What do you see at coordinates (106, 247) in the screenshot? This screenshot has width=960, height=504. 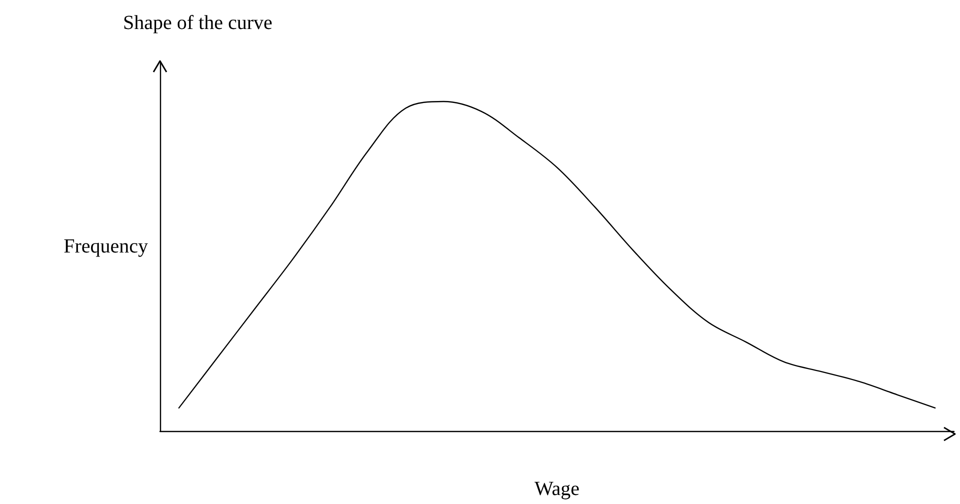 I see `y-axis-title: Frequency` at bounding box center [106, 247].